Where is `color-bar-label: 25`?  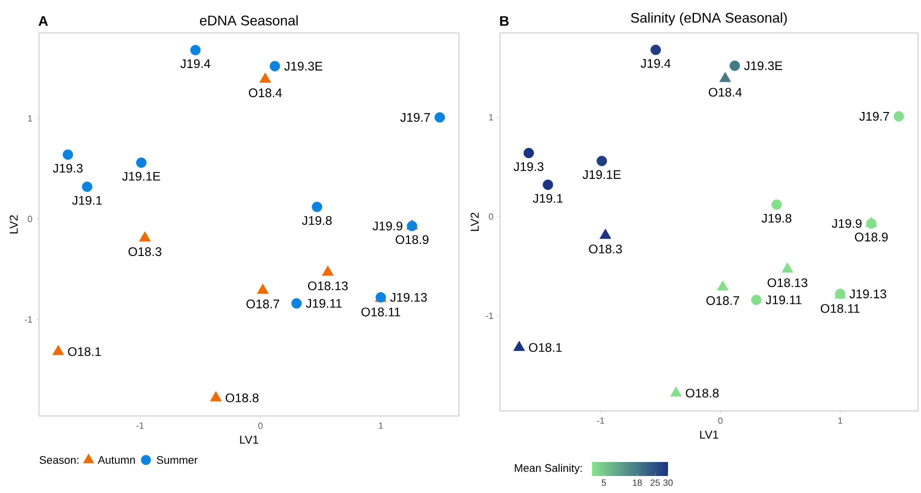 color-bar-label: 25 is located at coordinates (655, 483).